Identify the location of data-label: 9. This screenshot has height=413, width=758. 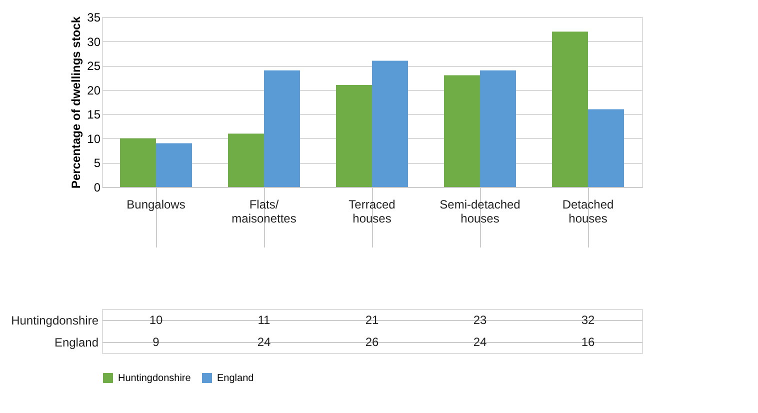
(156, 342).